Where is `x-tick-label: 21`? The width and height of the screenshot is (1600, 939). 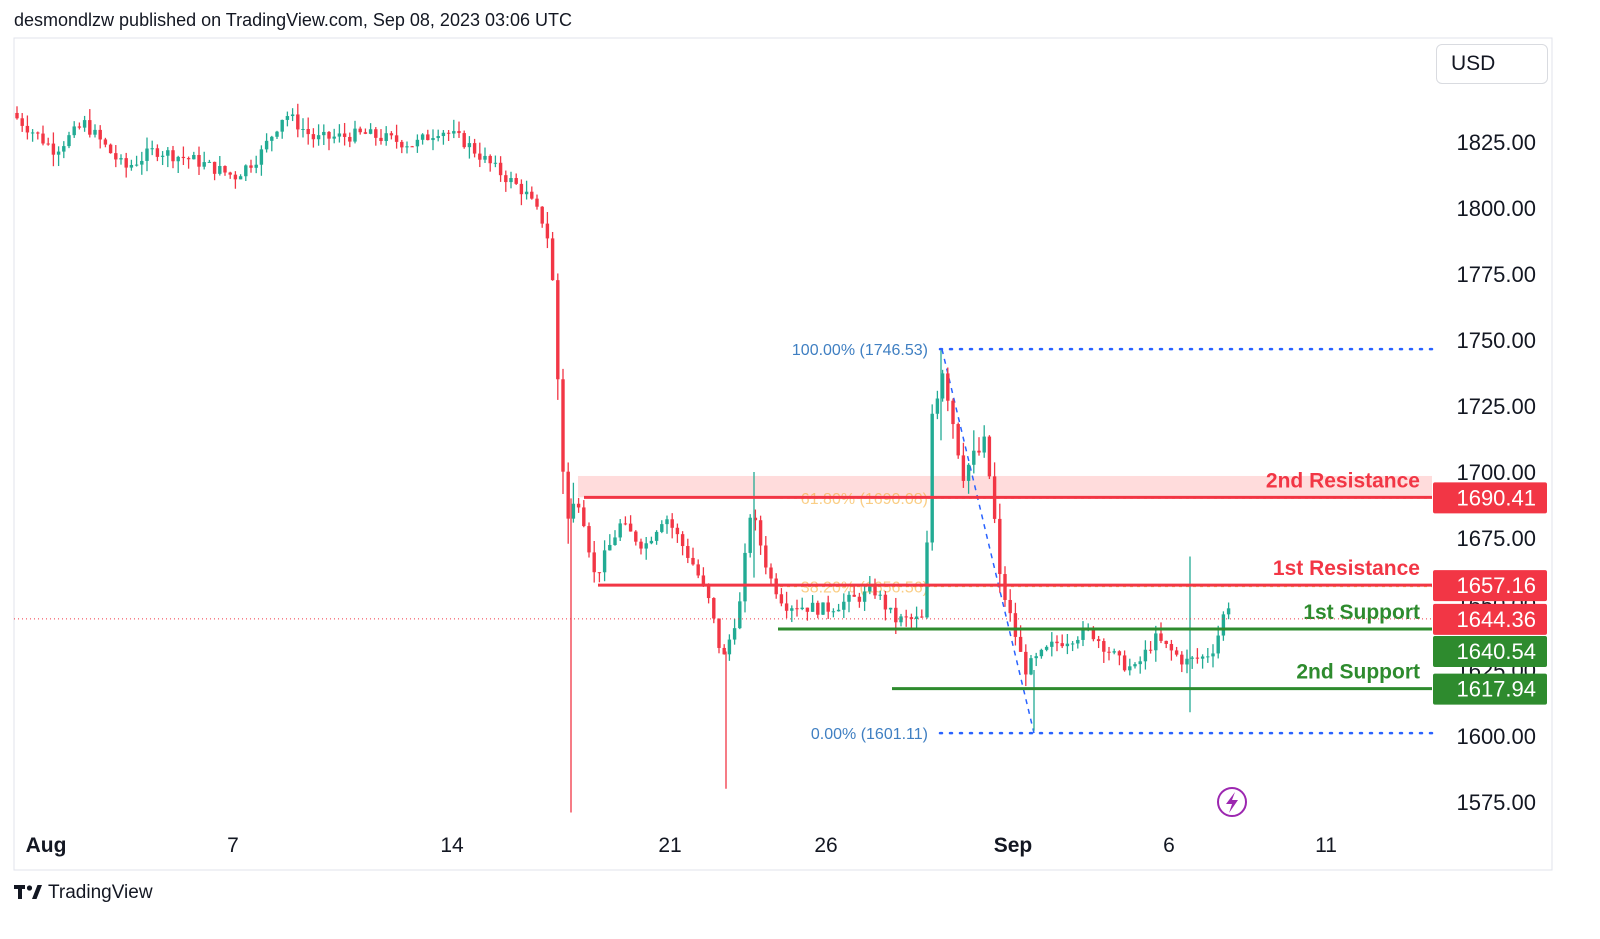 x-tick-label: 21 is located at coordinates (669, 845).